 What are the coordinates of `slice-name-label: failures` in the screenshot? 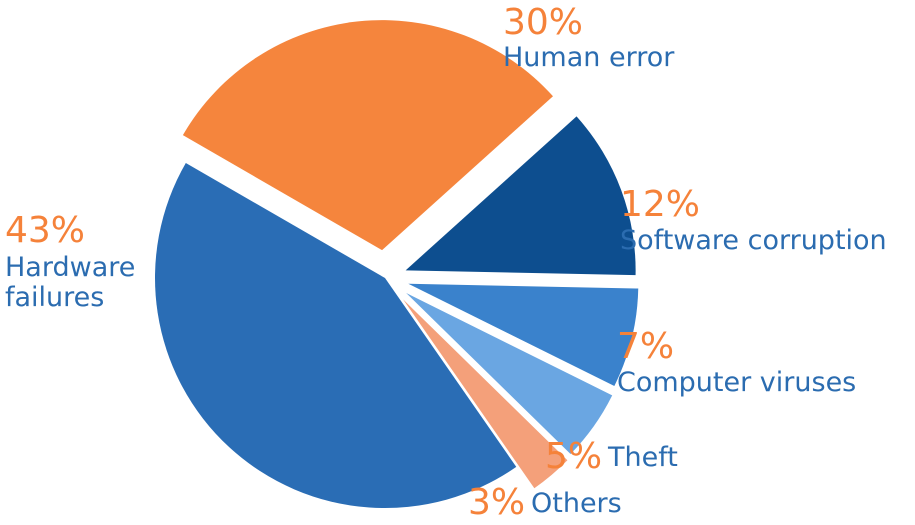 It's located at (54, 297).